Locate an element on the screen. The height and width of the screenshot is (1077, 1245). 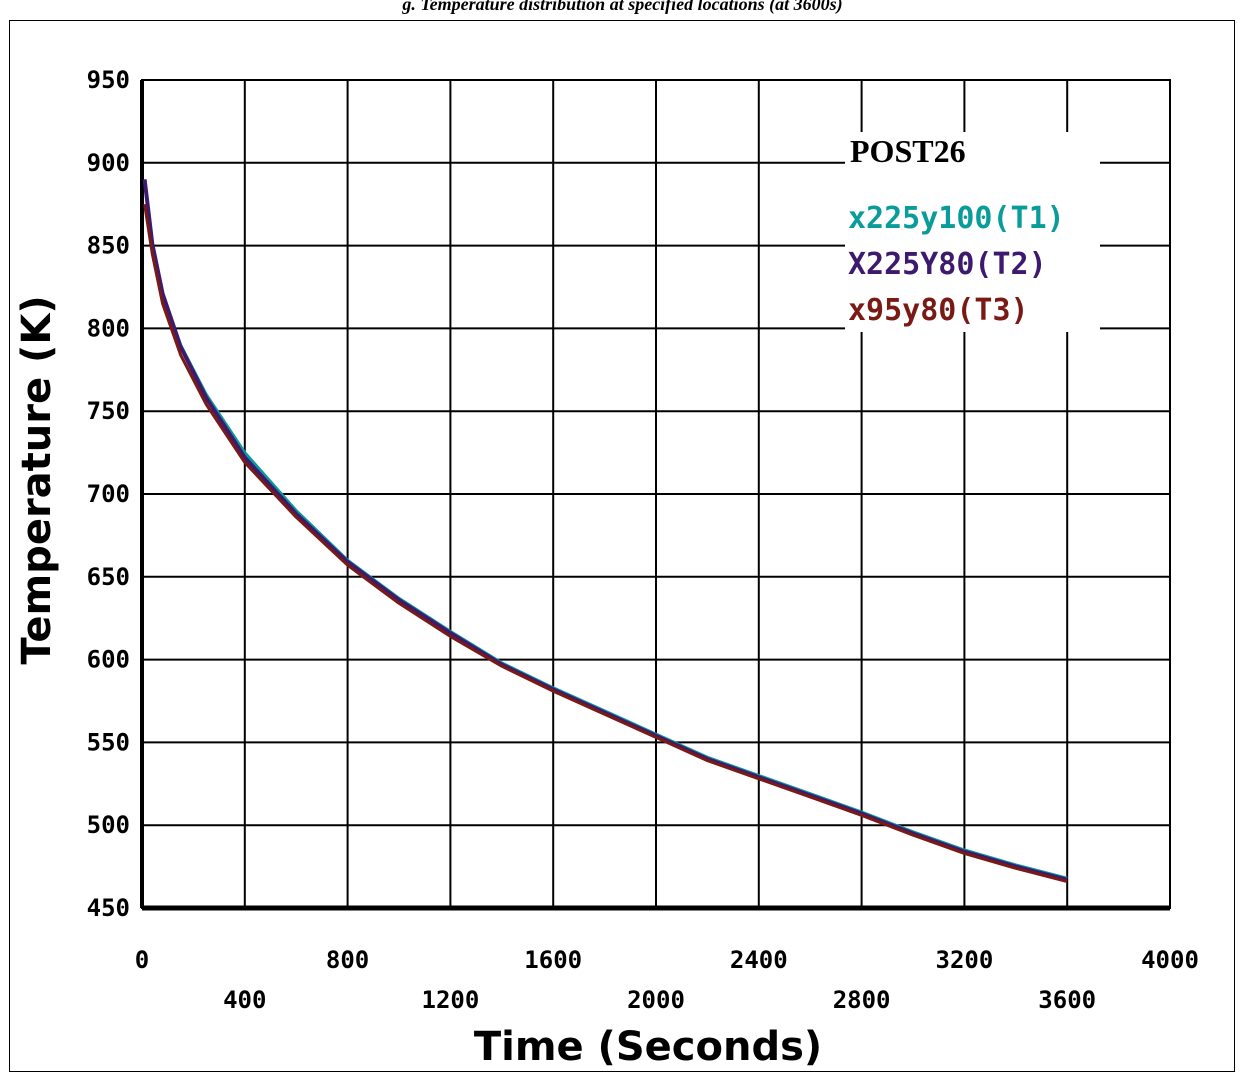
x-tick-label: 0 is located at coordinates (142, 960).